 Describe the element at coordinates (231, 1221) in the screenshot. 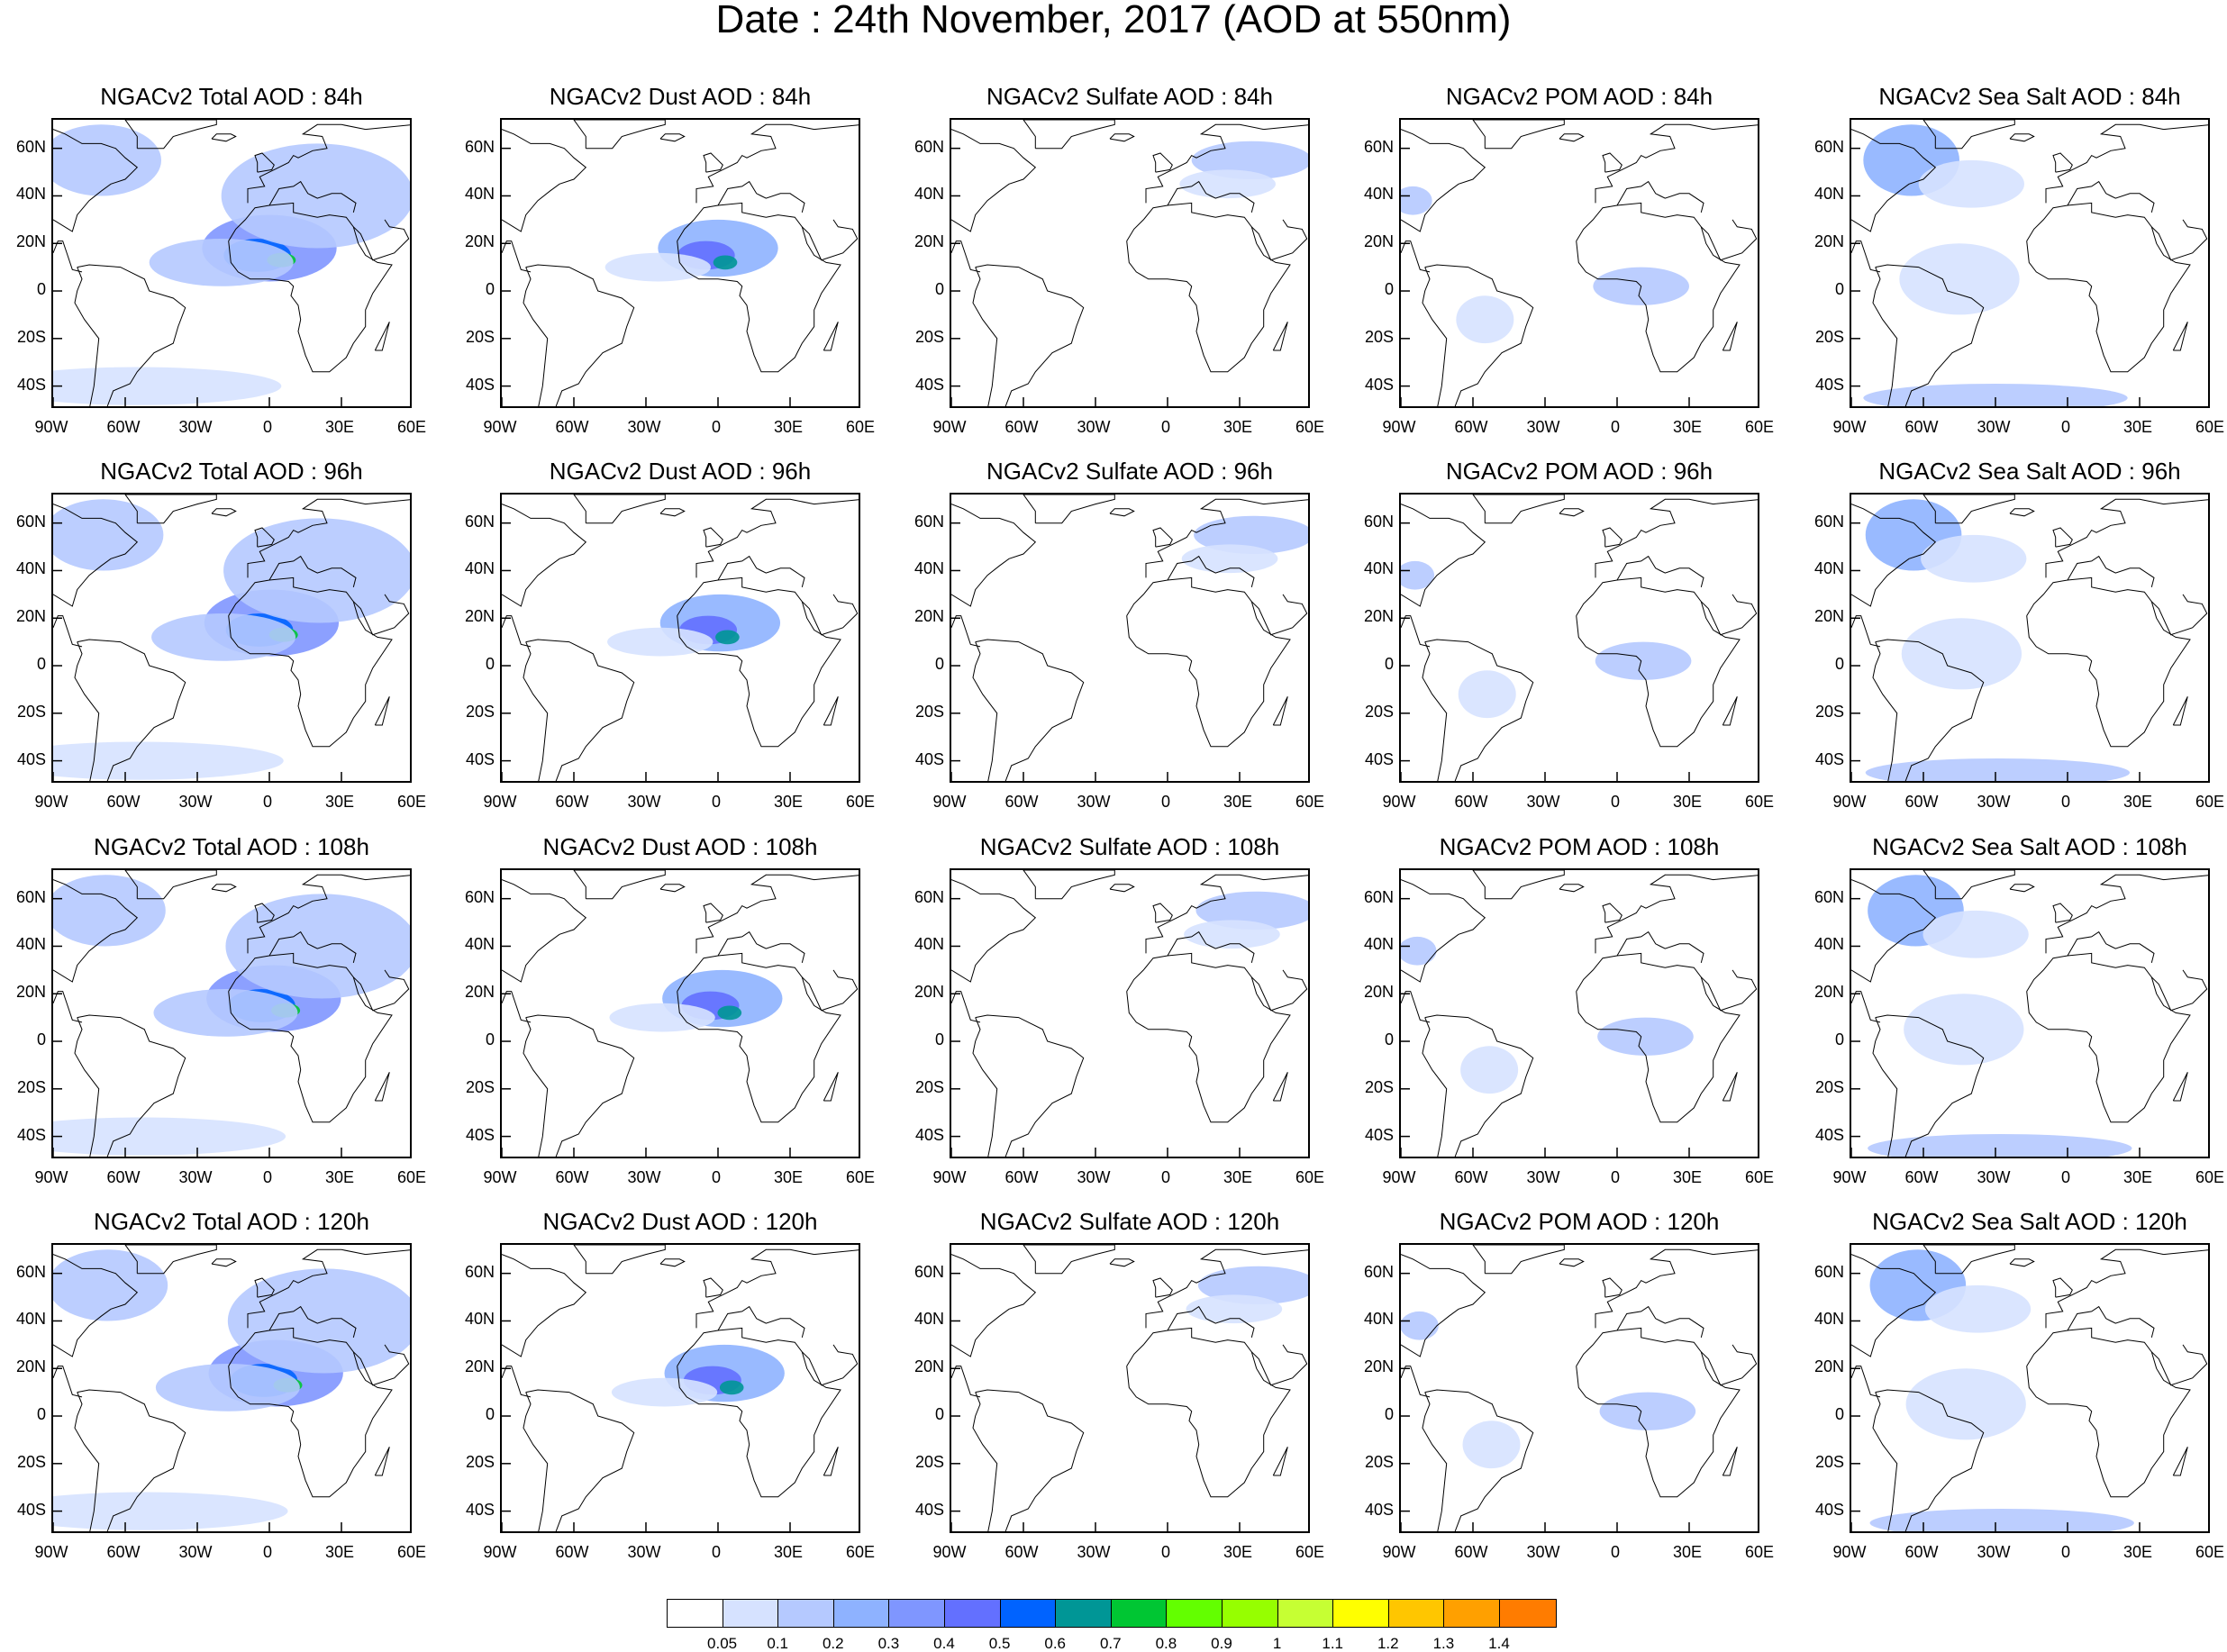

I see `panel-title: NGACv2 Total AOD : 120h` at that location.